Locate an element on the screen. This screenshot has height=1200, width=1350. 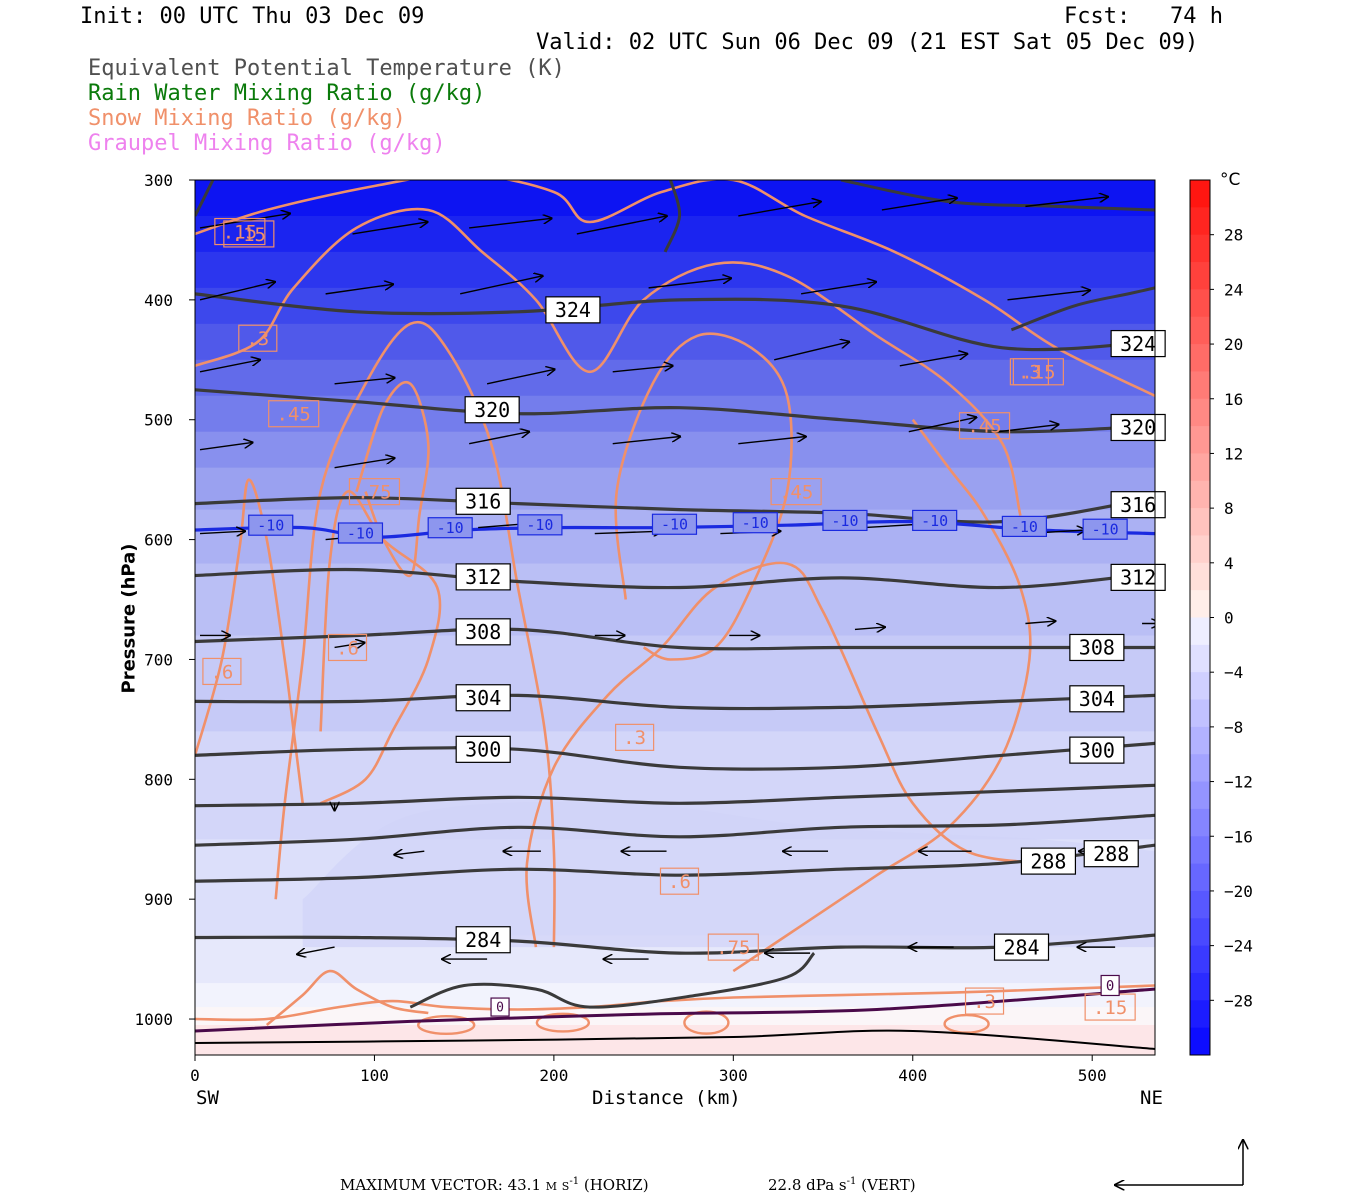
theta-e-label: 284 is located at coordinates (483, 940).